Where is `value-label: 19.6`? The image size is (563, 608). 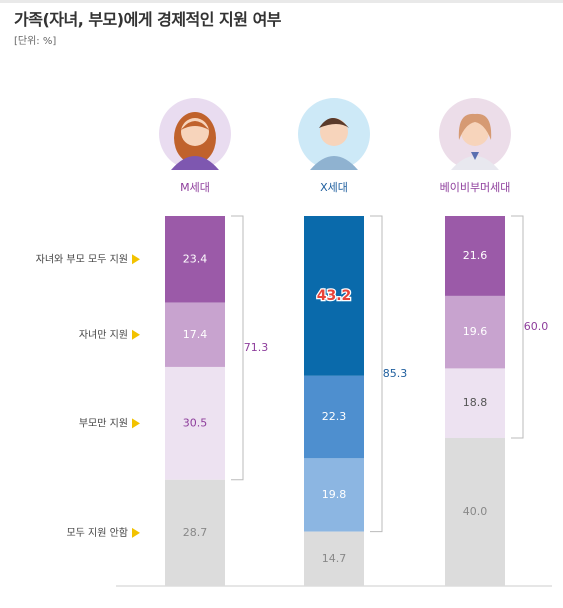
value-label: 19.6 is located at coordinates (475, 331).